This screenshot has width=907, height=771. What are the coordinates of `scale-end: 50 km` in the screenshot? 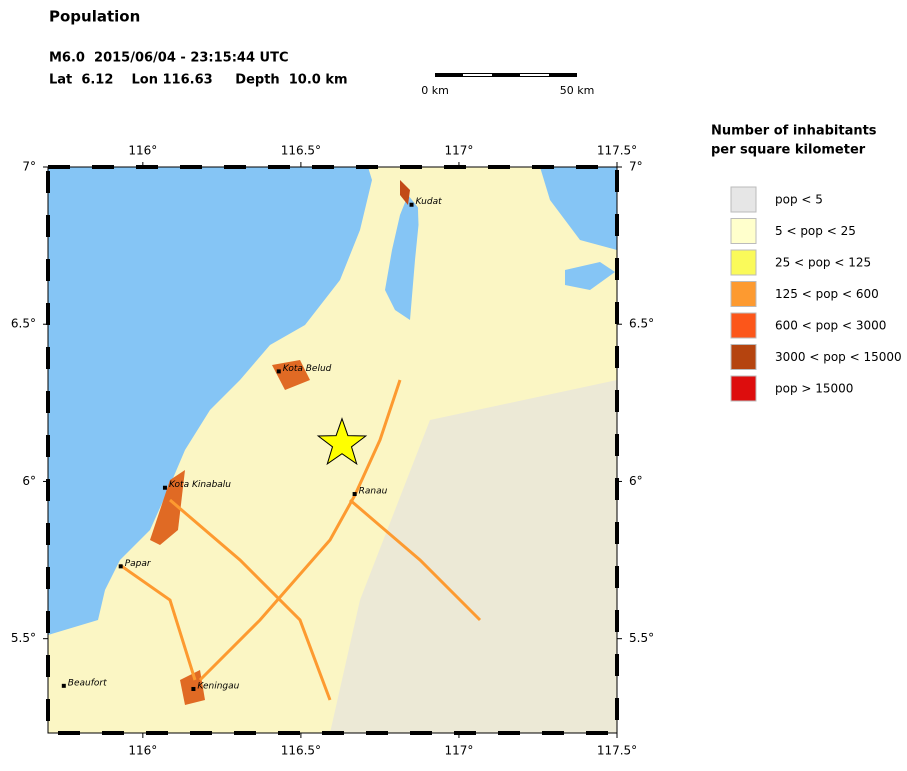 It's located at (577, 90).